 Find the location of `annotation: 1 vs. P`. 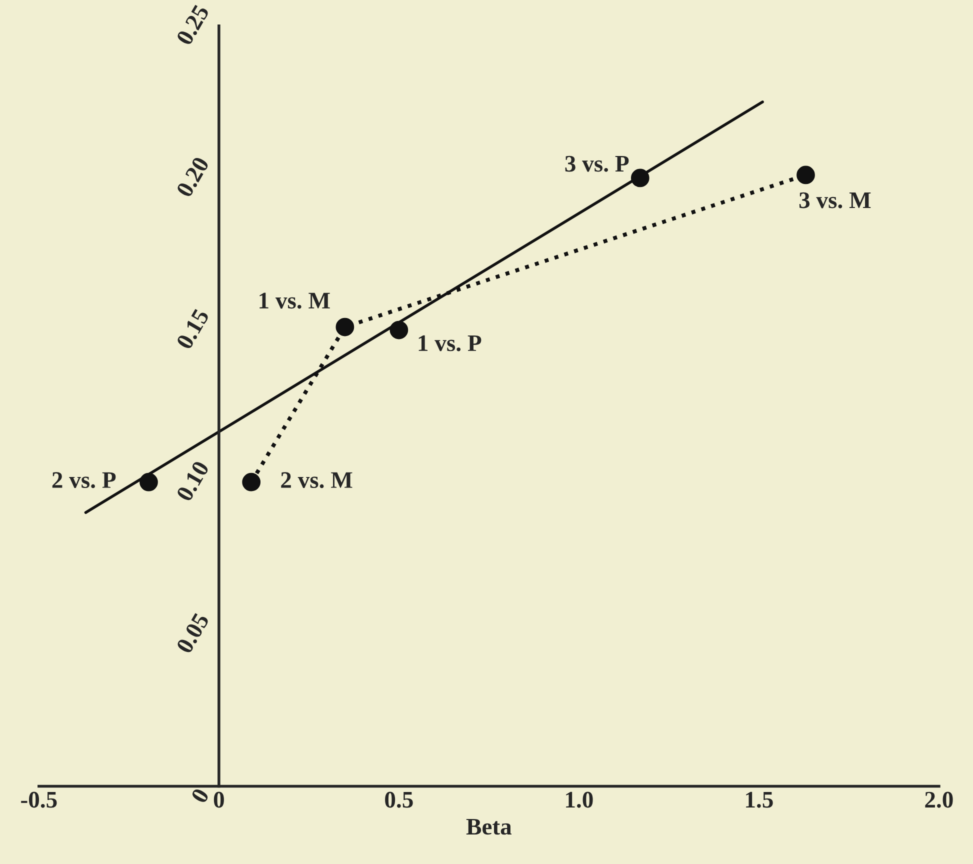

annotation: 1 vs. P is located at coordinates (450, 343).